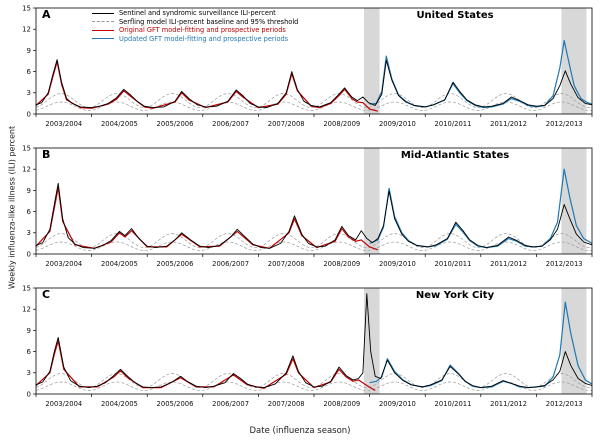  Describe the element at coordinates (103, 22) in the screenshot. I see `serfling-line-sample-icon` at that location.